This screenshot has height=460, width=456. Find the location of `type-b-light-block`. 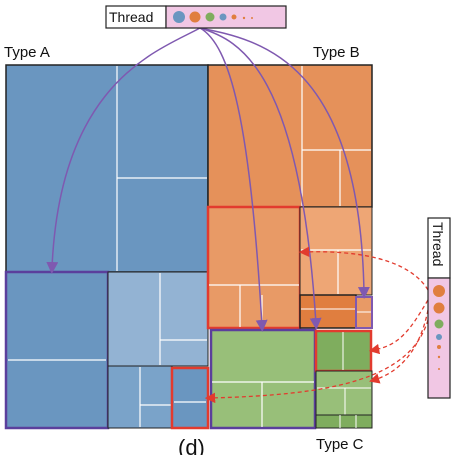

type-b-light-block is located at coordinates (336, 251).